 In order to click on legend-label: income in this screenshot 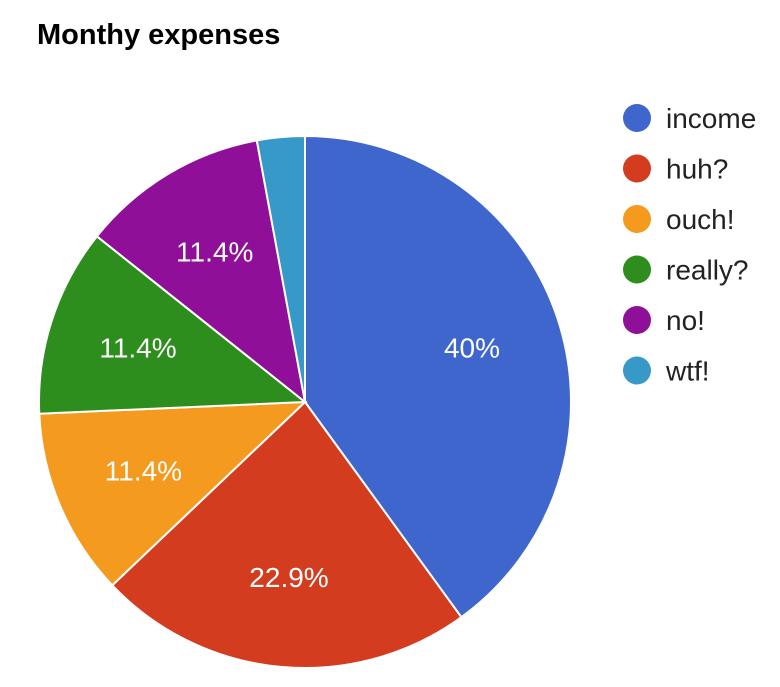, I will do `click(711, 118)`.